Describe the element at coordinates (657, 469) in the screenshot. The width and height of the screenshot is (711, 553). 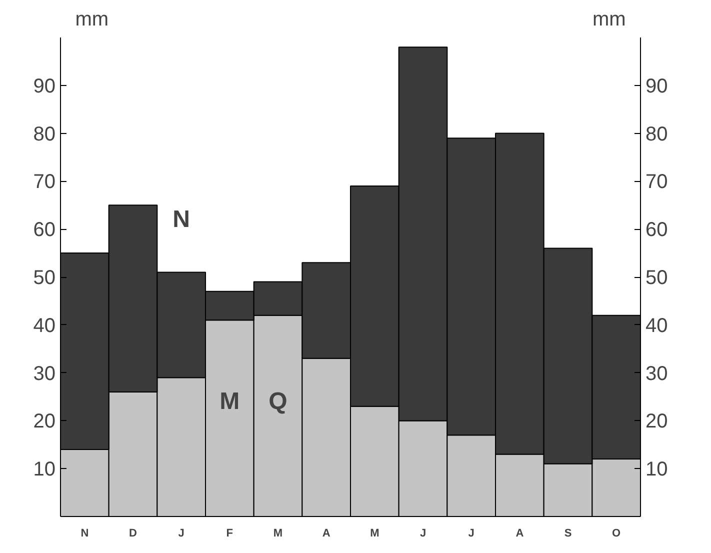
I see `y2-tick-label: 10` at that location.